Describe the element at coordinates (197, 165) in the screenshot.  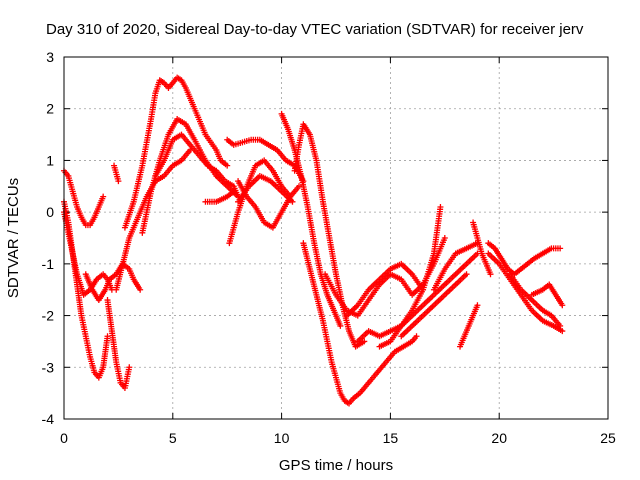
I see `series-arc-j` at that location.